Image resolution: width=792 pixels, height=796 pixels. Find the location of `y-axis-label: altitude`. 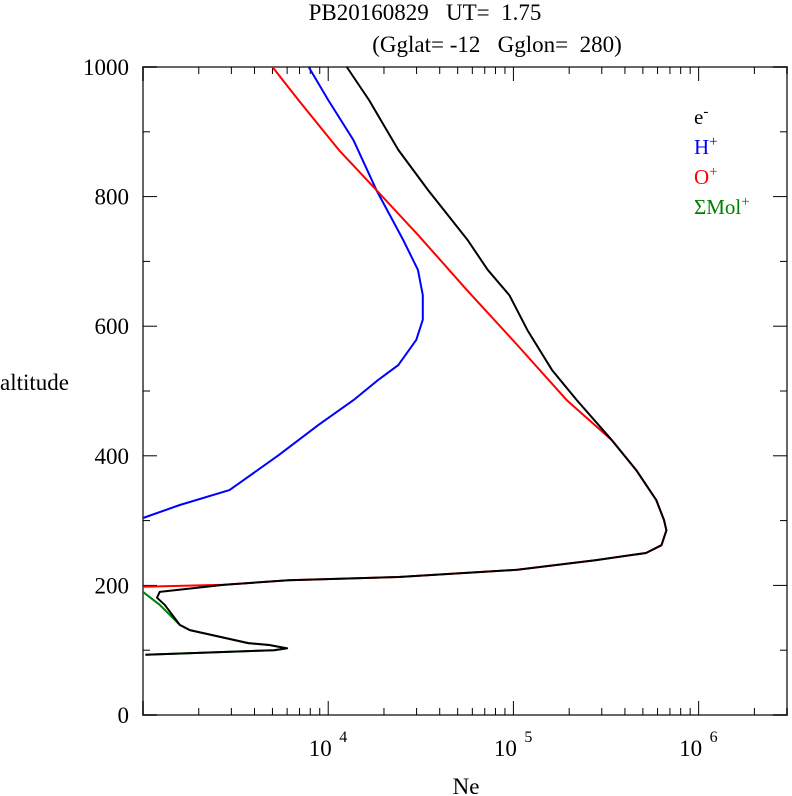

y-axis-label: altitude is located at coordinates (34, 382).